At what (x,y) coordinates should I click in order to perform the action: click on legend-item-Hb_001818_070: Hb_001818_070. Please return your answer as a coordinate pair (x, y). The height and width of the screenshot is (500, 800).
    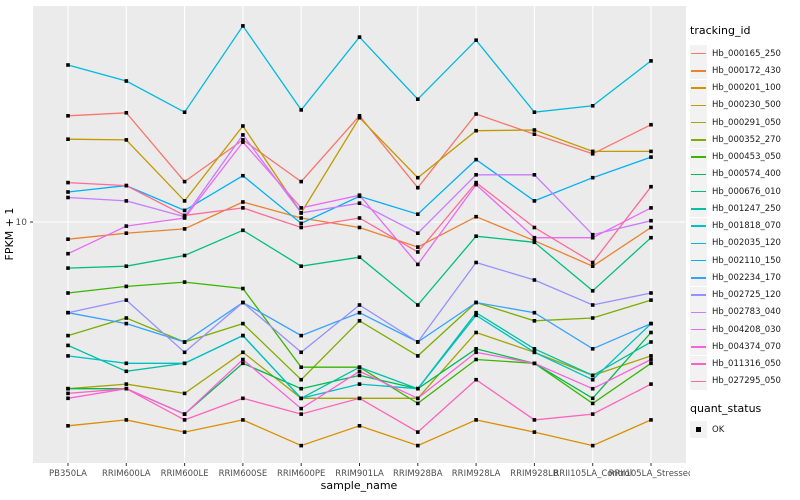
    Looking at the image, I should click on (745, 226).